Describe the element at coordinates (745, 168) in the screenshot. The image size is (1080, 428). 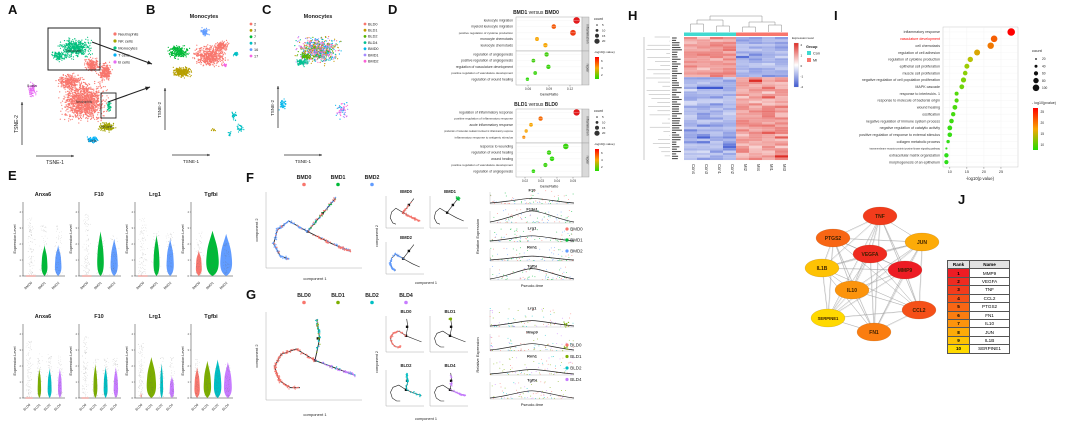
I see `heatmap-col-label: MI2` at that location.